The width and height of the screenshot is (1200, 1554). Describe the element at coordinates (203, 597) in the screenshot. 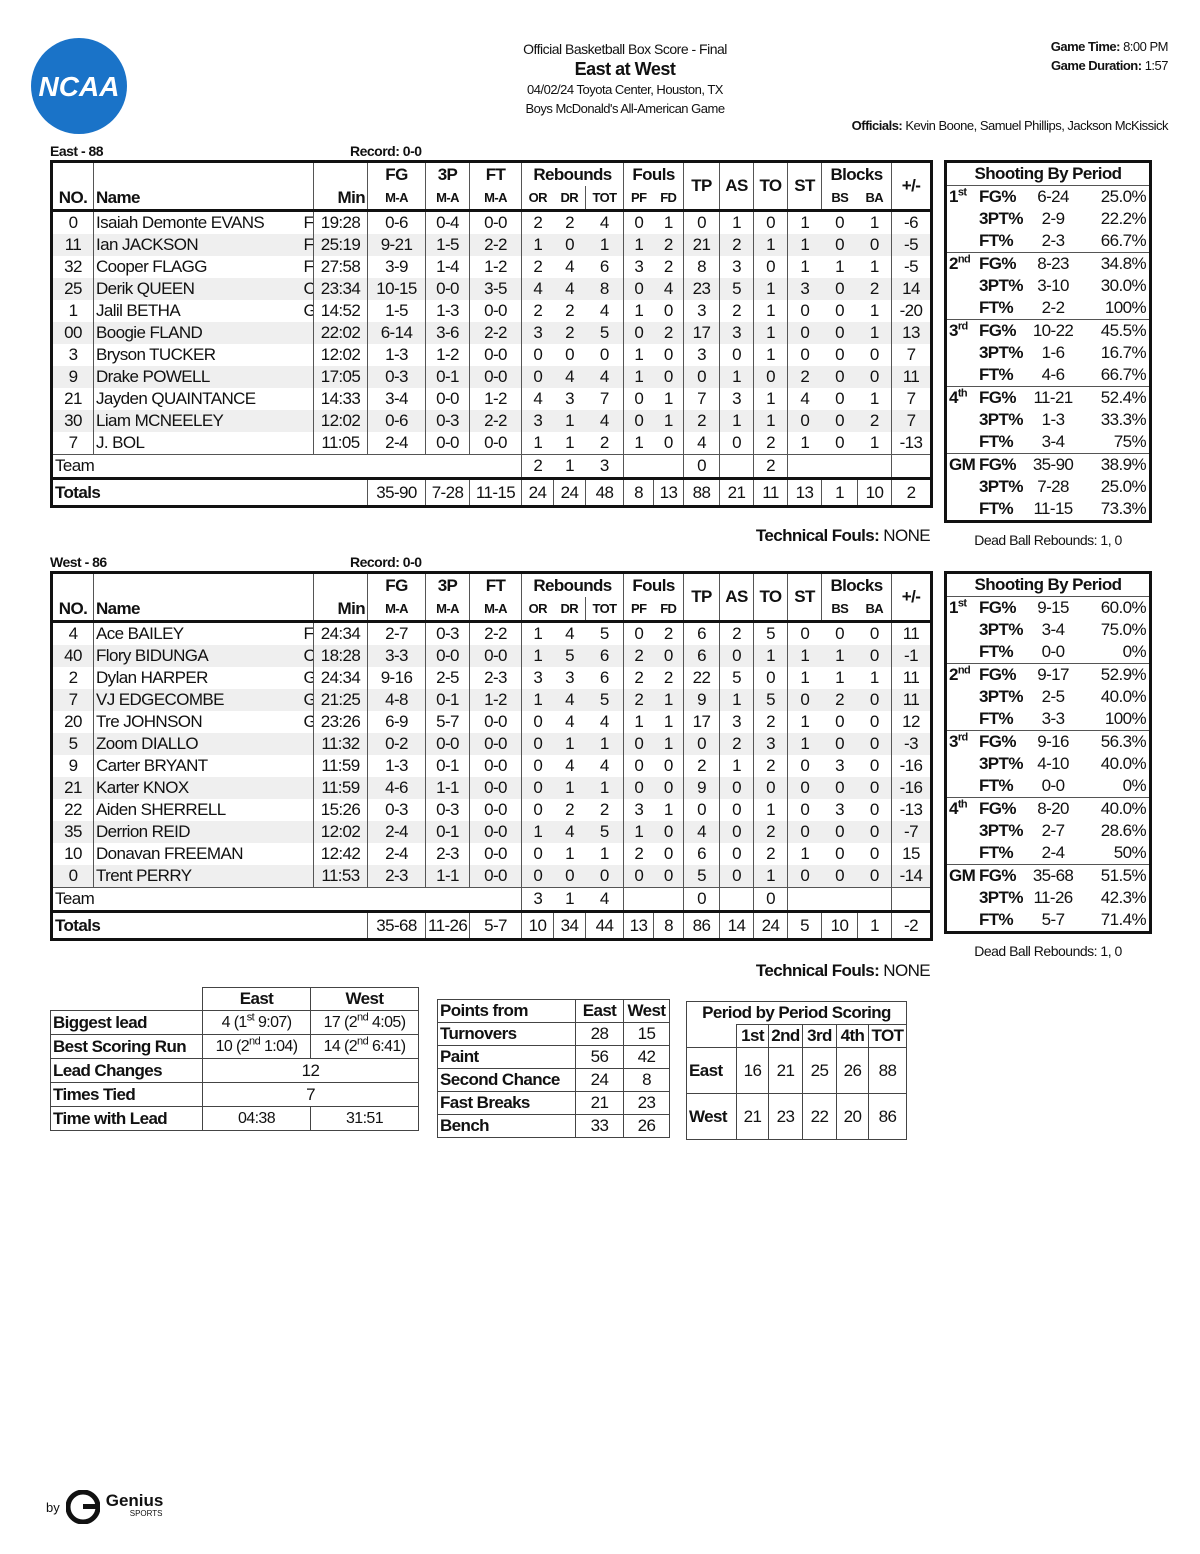

I see `column-header: Name` at that location.